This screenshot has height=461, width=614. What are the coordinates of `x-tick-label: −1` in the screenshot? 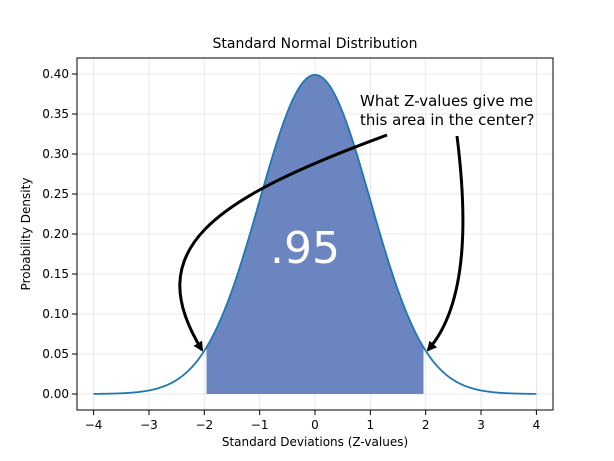 It's located at (260, 425).